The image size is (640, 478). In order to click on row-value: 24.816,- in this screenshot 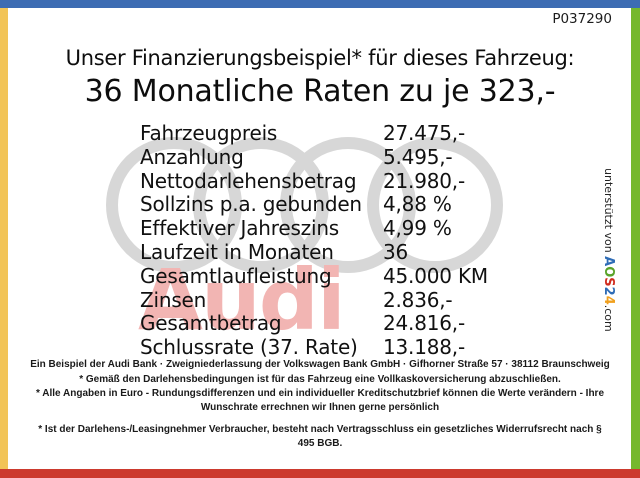, I will do `click(424, 323)`.